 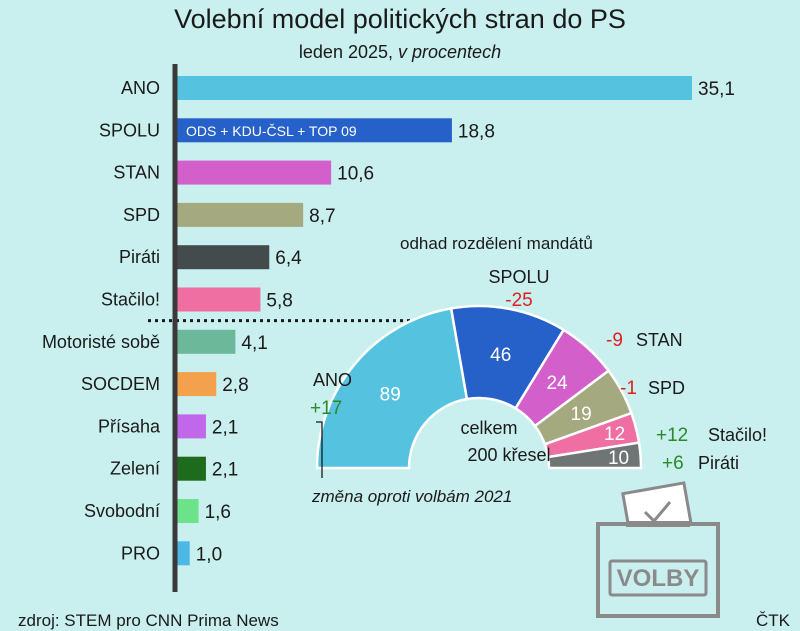 What do you see at coordinates (326, 408) in the screenshot?
I see `seat-change-ano: +17` at bounding box center [326, 408].